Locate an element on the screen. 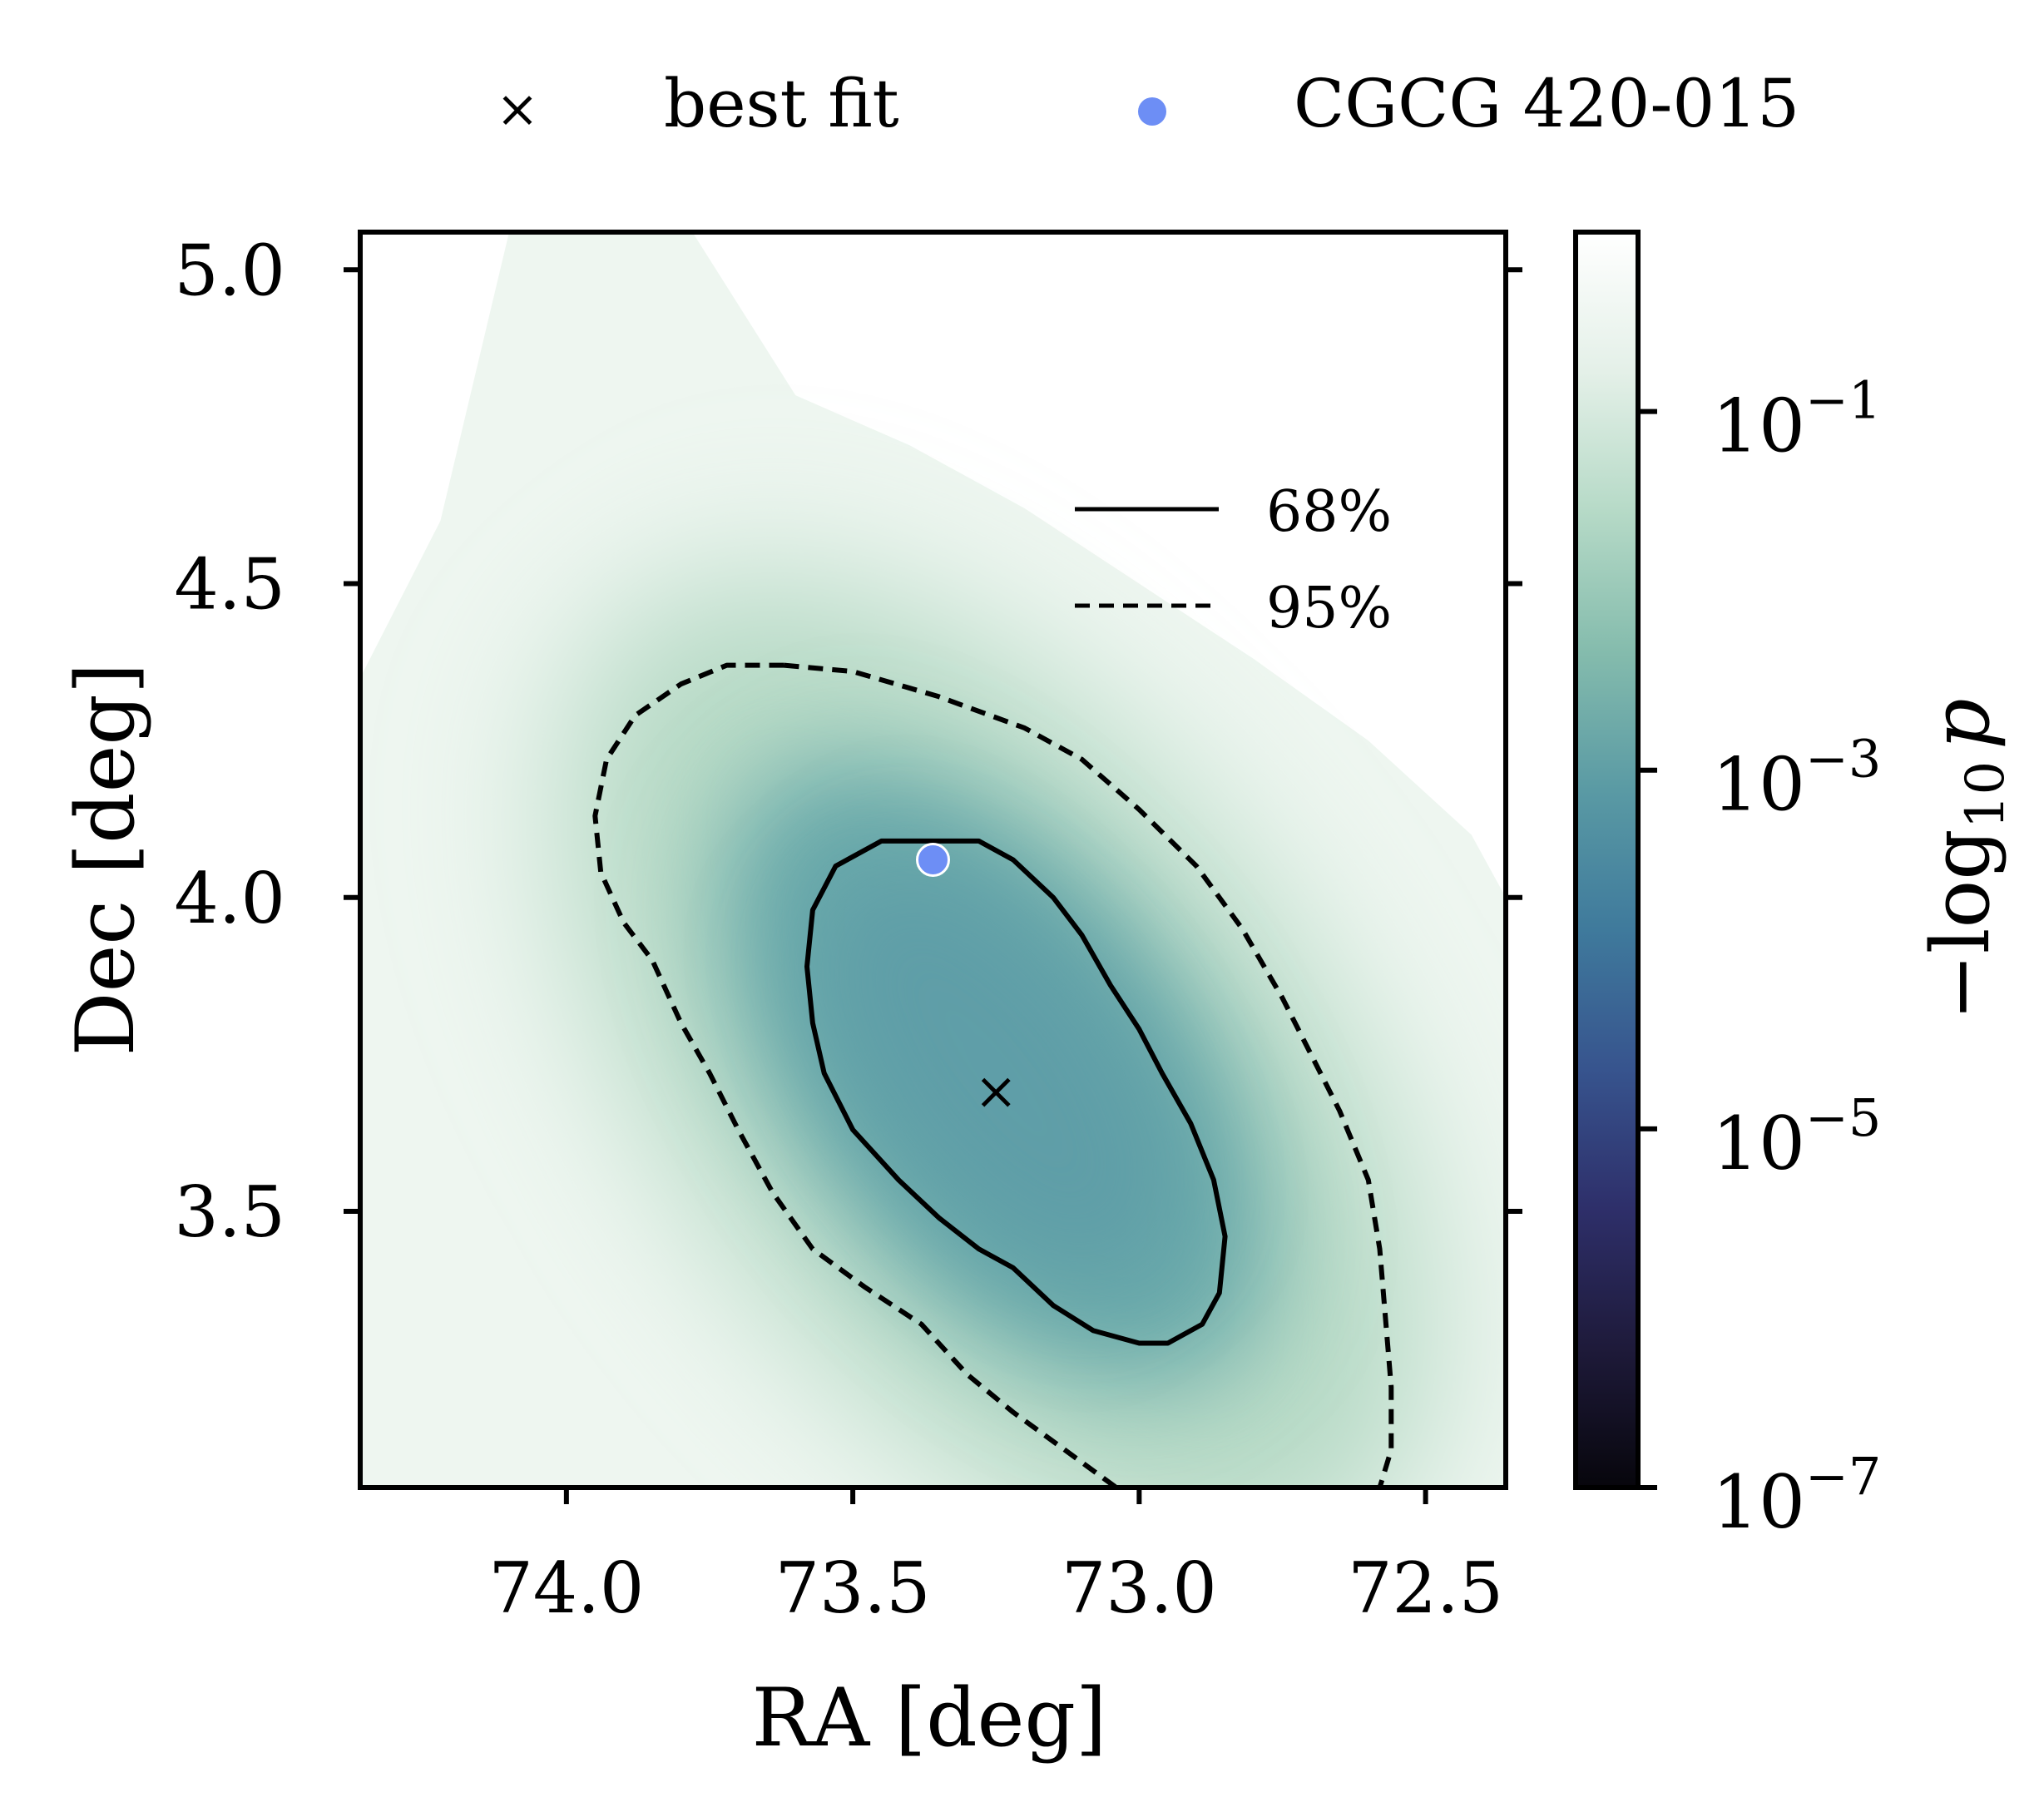 The width and height of the screenshot is (2044, 1812). best-fit-marker: × is located at coordinates (995, 1091).